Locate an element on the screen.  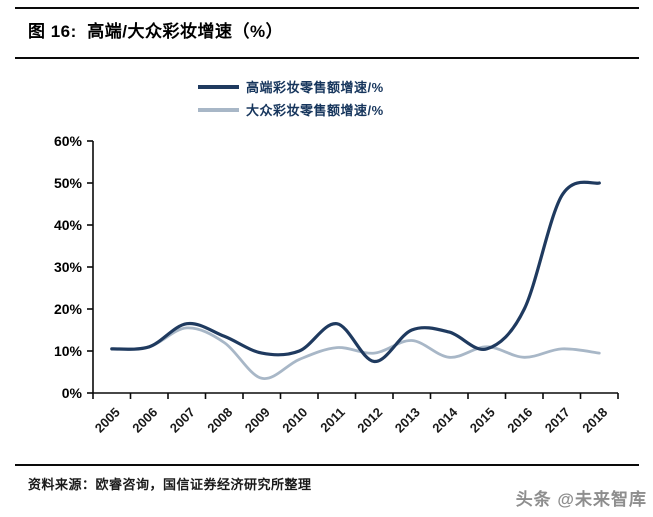
chart-legend: 高端彩妆零售额增速/% 大众彩妆零售额增速/% is located at coordinates (291, 98).